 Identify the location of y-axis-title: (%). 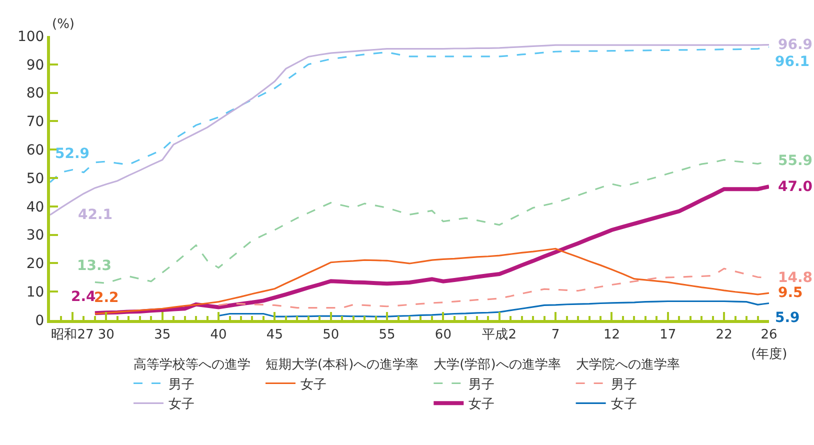
(63, 24).